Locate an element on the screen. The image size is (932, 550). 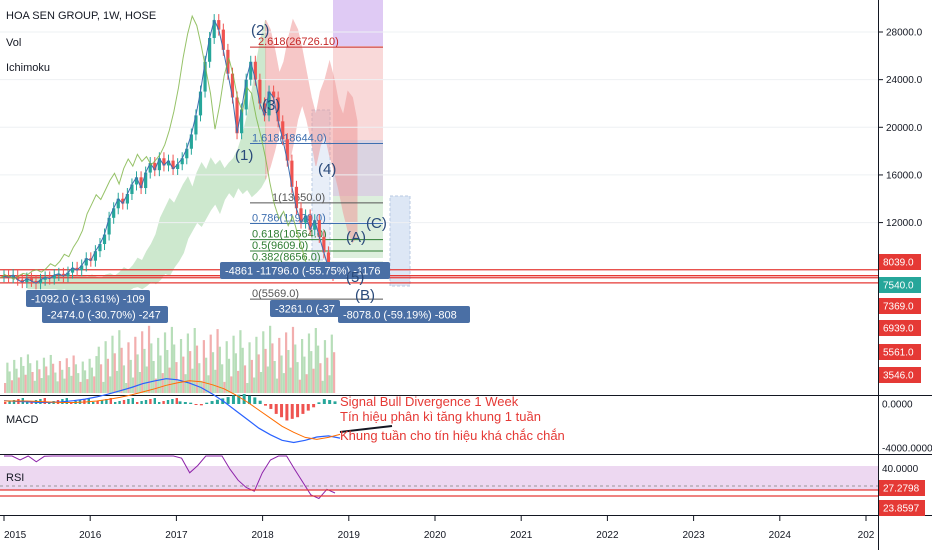
measure-label: -3261.0 (-37 is located at coordinates (305, 308).